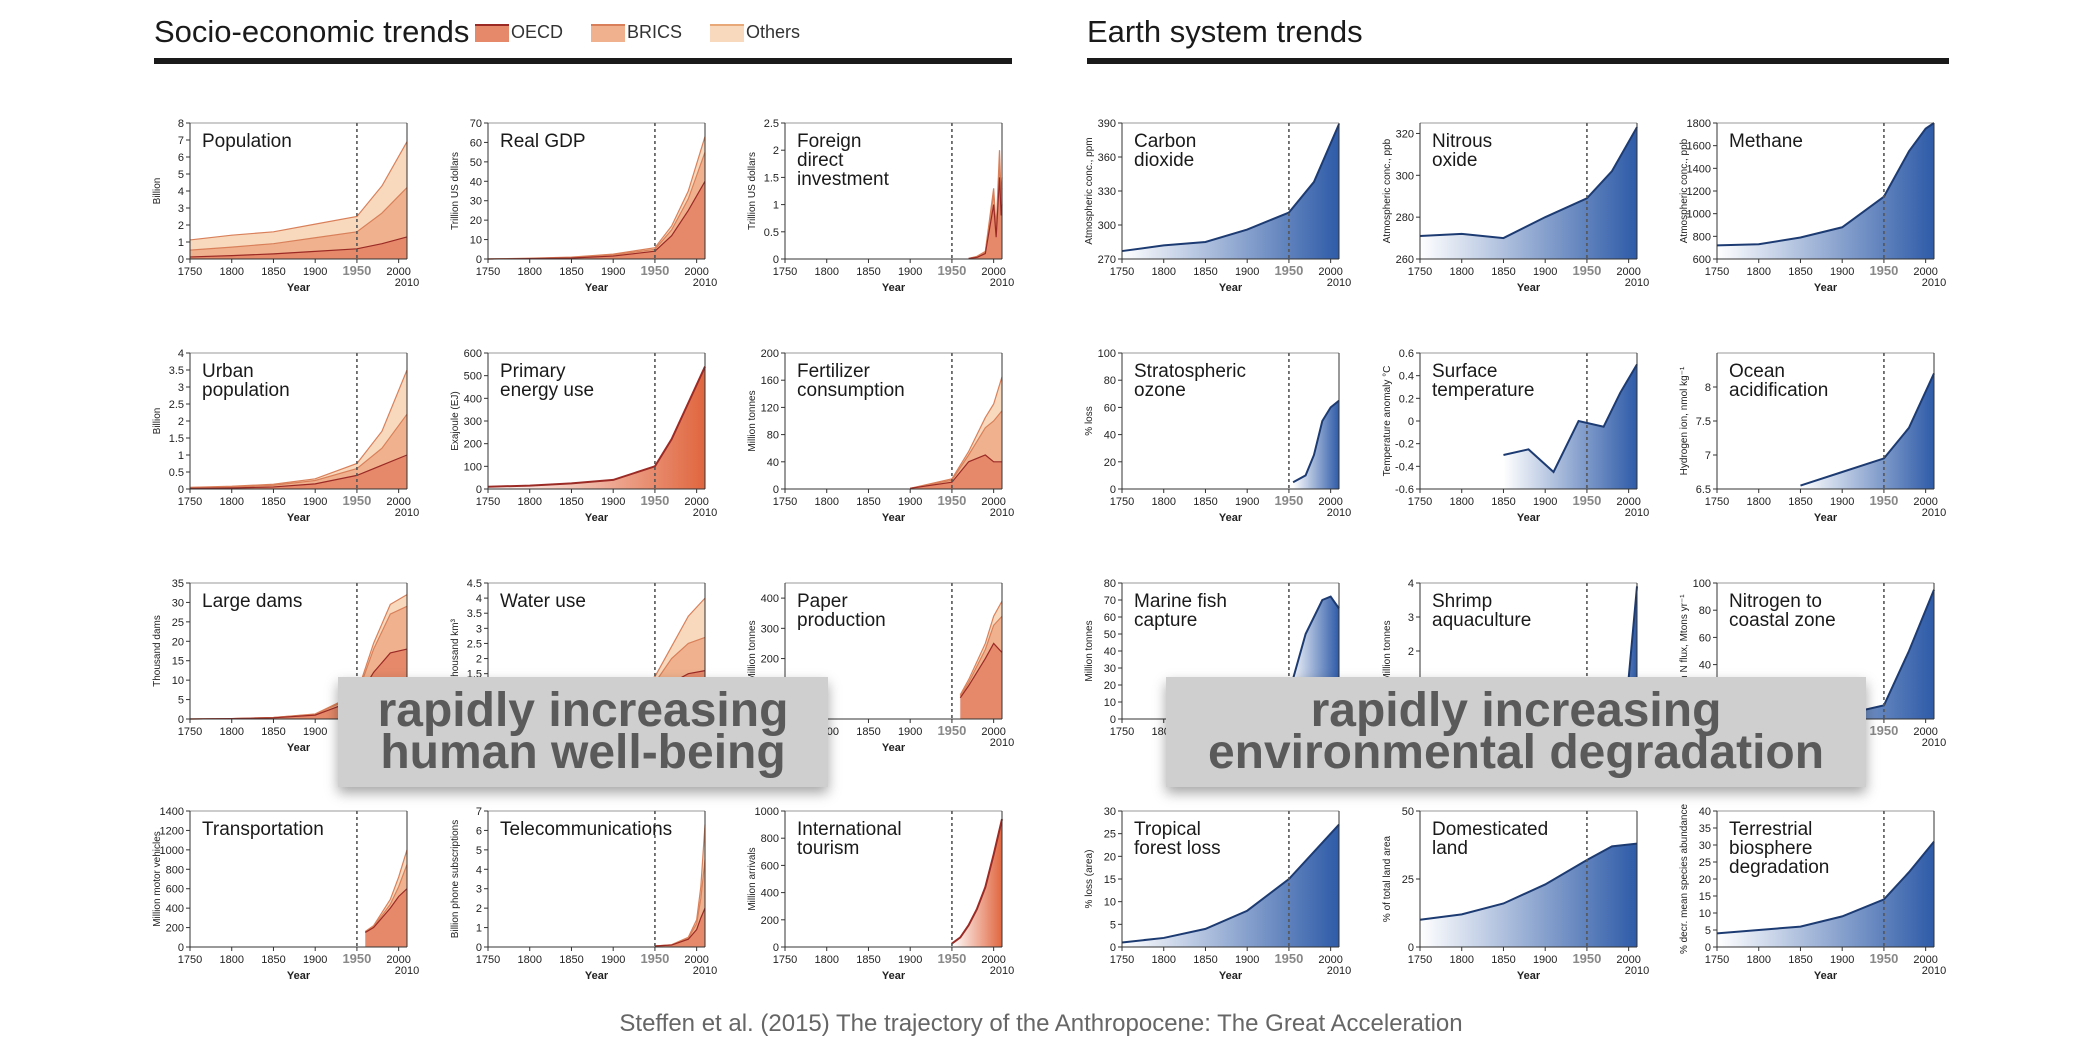 The width and height of the screenshot is (2082, 1052). What do you see at coordinates (455, 420) in the screenshot?
I see `y-axis-label: Exajoule (EJ)` at bounding box center [455, 420].